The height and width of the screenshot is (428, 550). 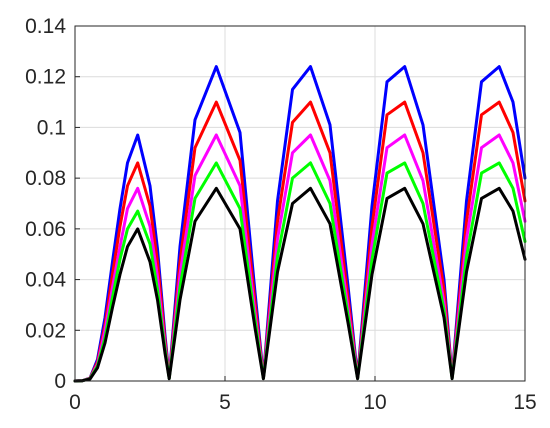 I want to click on y-tick-label: 0.1, so click(x=51, y=127).